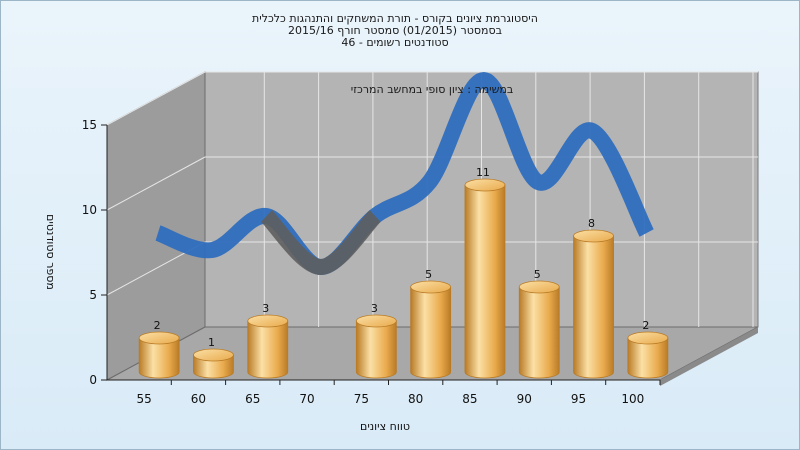  I want to click on bar-value-label-95: 8, so click(591, 223).